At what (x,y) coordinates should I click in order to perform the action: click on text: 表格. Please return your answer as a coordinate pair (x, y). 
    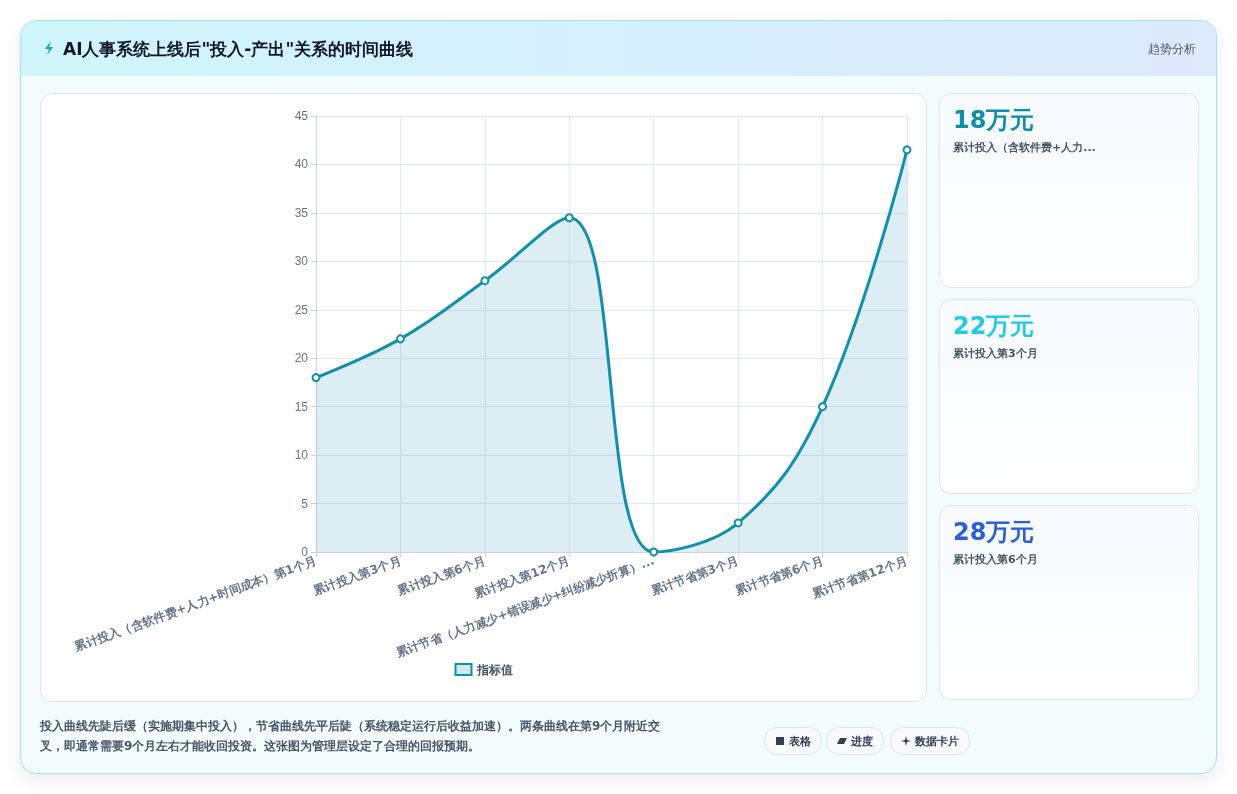
    Looking at the image, I should click on (800, 741).